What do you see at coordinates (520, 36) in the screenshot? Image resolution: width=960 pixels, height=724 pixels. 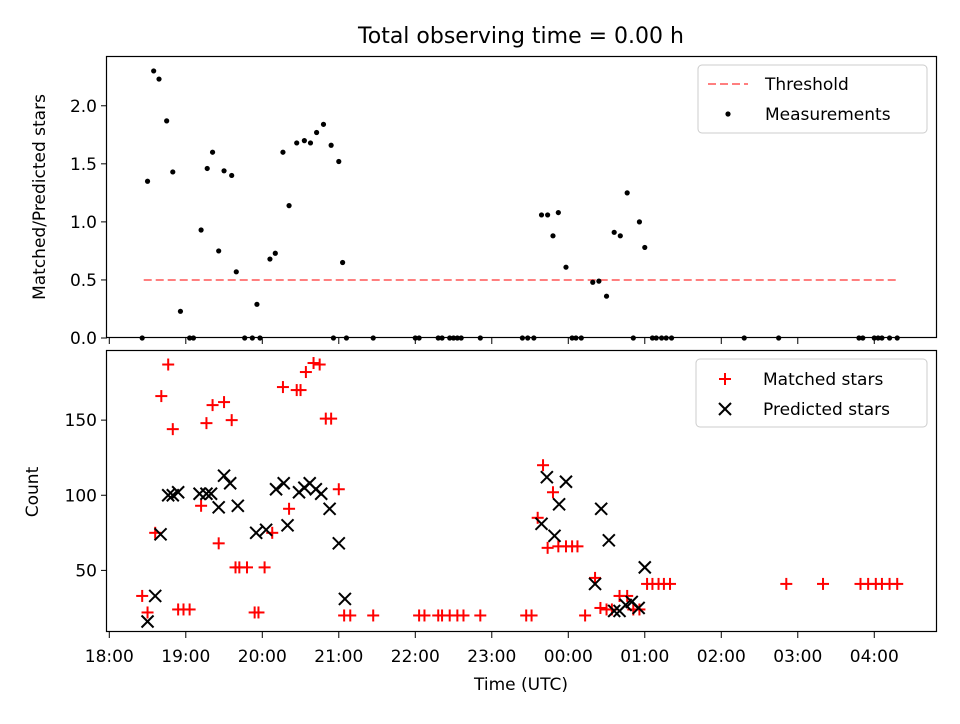 I see `chart-title: Total observing time = 0.00 h` at bounding box center [520, 36].